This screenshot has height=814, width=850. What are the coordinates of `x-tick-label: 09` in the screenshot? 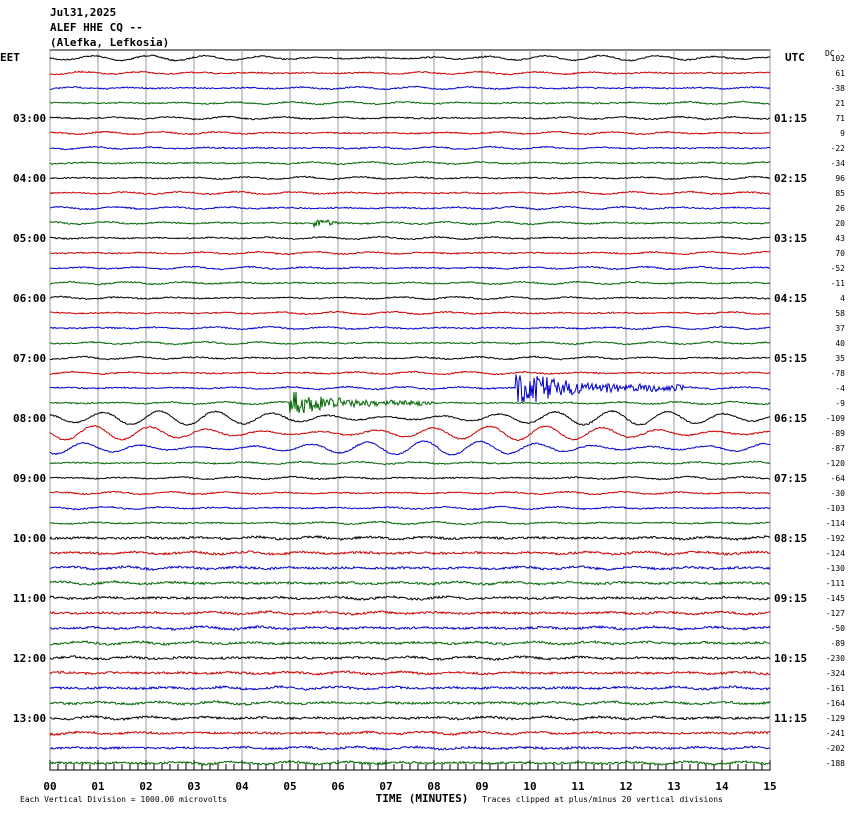 It's located at (481, 786).